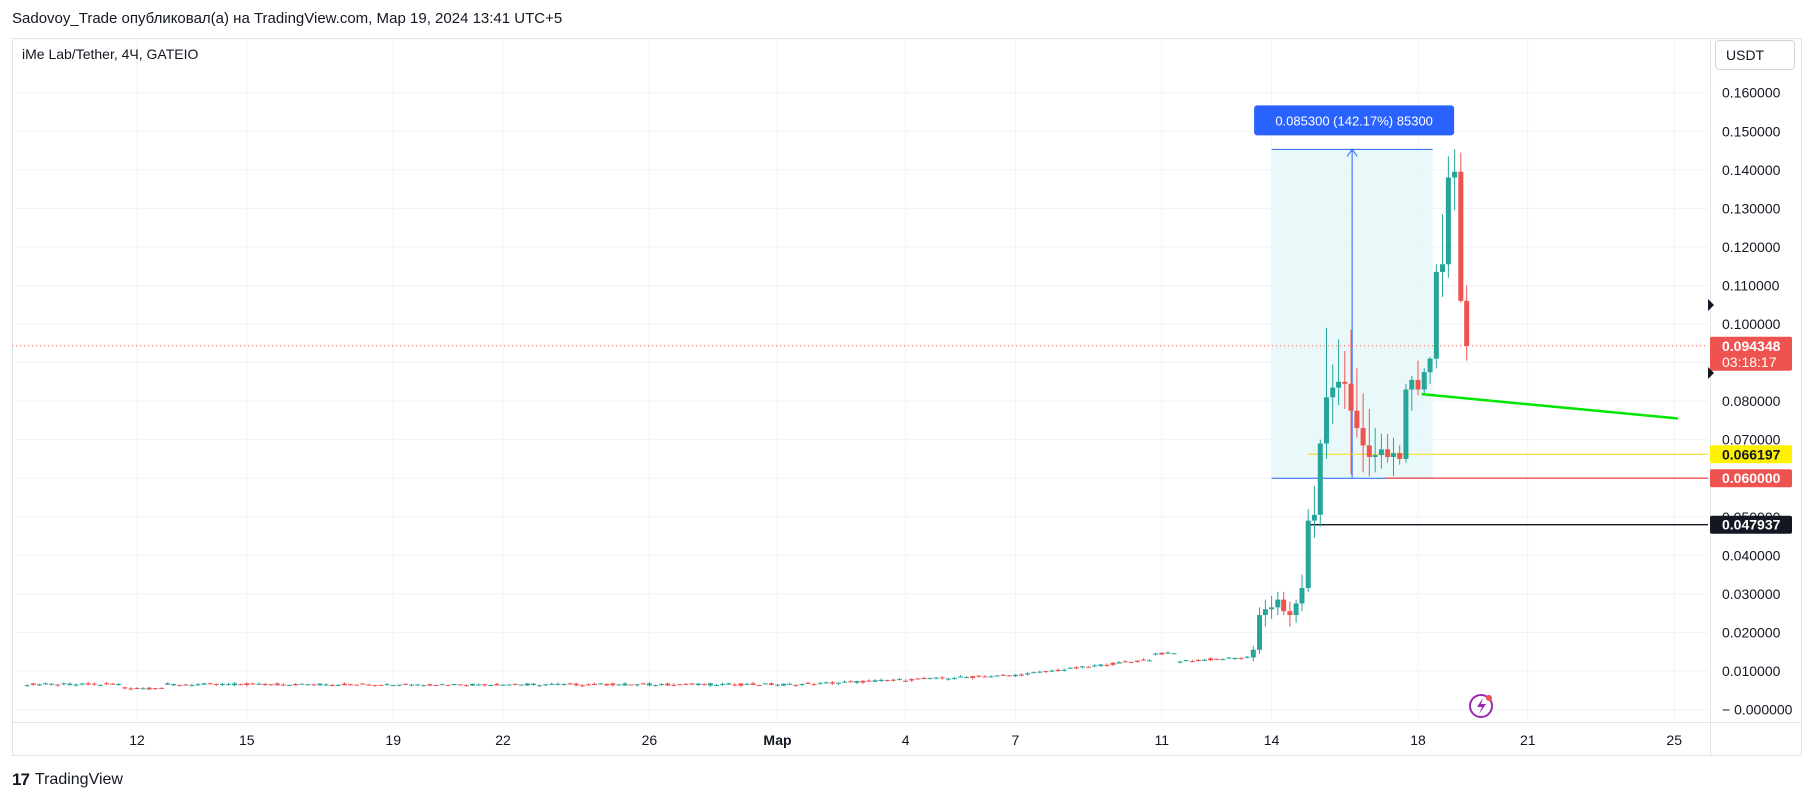 Image resolution: width=1814 pixels, height=802 pixels. I want to click on current-price-tag-countdown: 03:18:17, so click(1749, 362).